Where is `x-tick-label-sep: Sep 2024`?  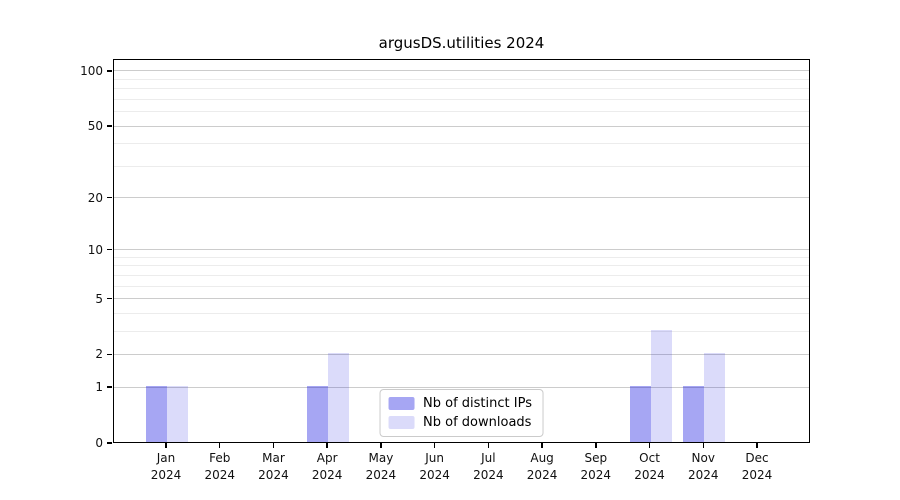
x-tick-label-sep: Sep 2024 is located at coordinates (596, 466).